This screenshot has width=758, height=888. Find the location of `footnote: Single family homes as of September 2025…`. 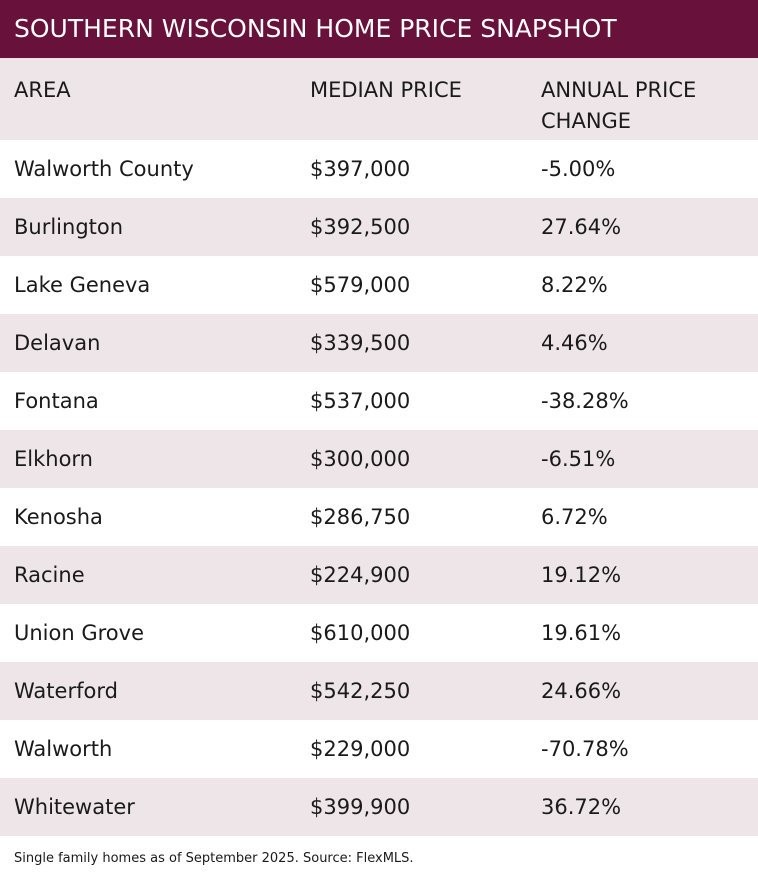

footnote: Single family homes as of September 2025… is located at coordinates (214, 858).